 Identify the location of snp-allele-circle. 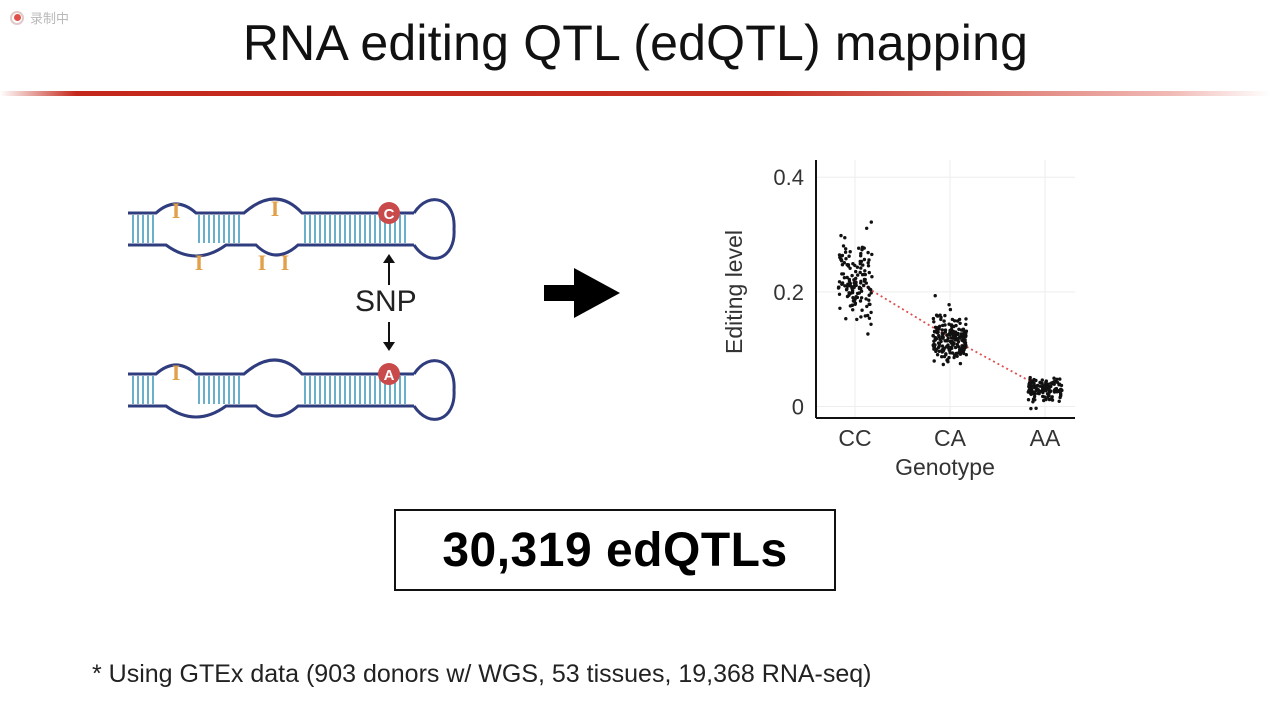
(389, 374).